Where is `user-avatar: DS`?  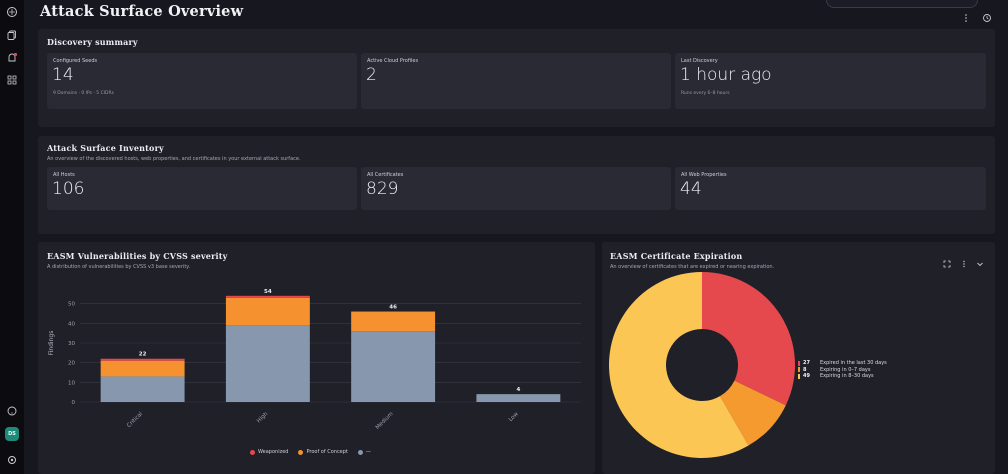
user-avatar: DS is located at coordinates (12, 434).